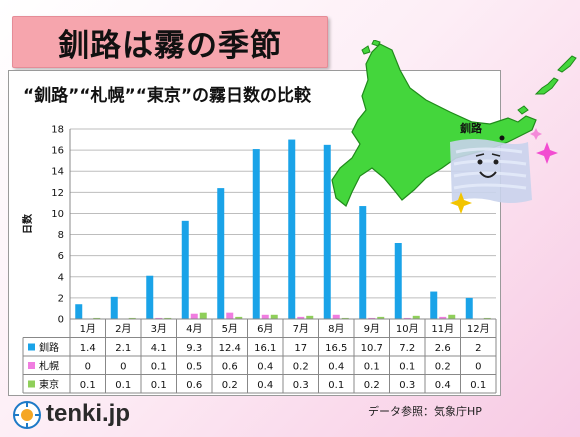  I want to click on source-credit: データ参照：気象庁HP, so click(425, 411).